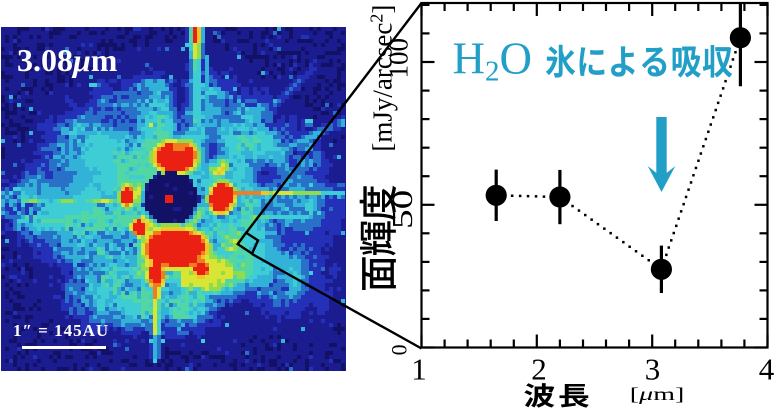  I want to click on svg-text: 1, so click(419, 369).